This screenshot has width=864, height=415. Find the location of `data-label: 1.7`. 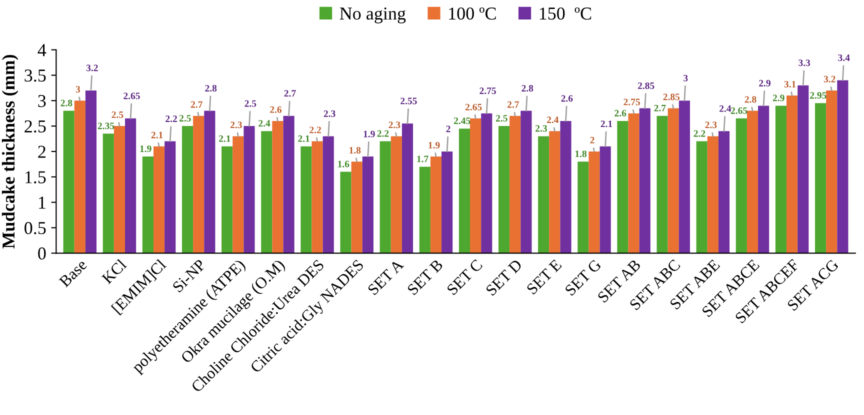

data-label: 1.7 is located at coordinates (422, 159).